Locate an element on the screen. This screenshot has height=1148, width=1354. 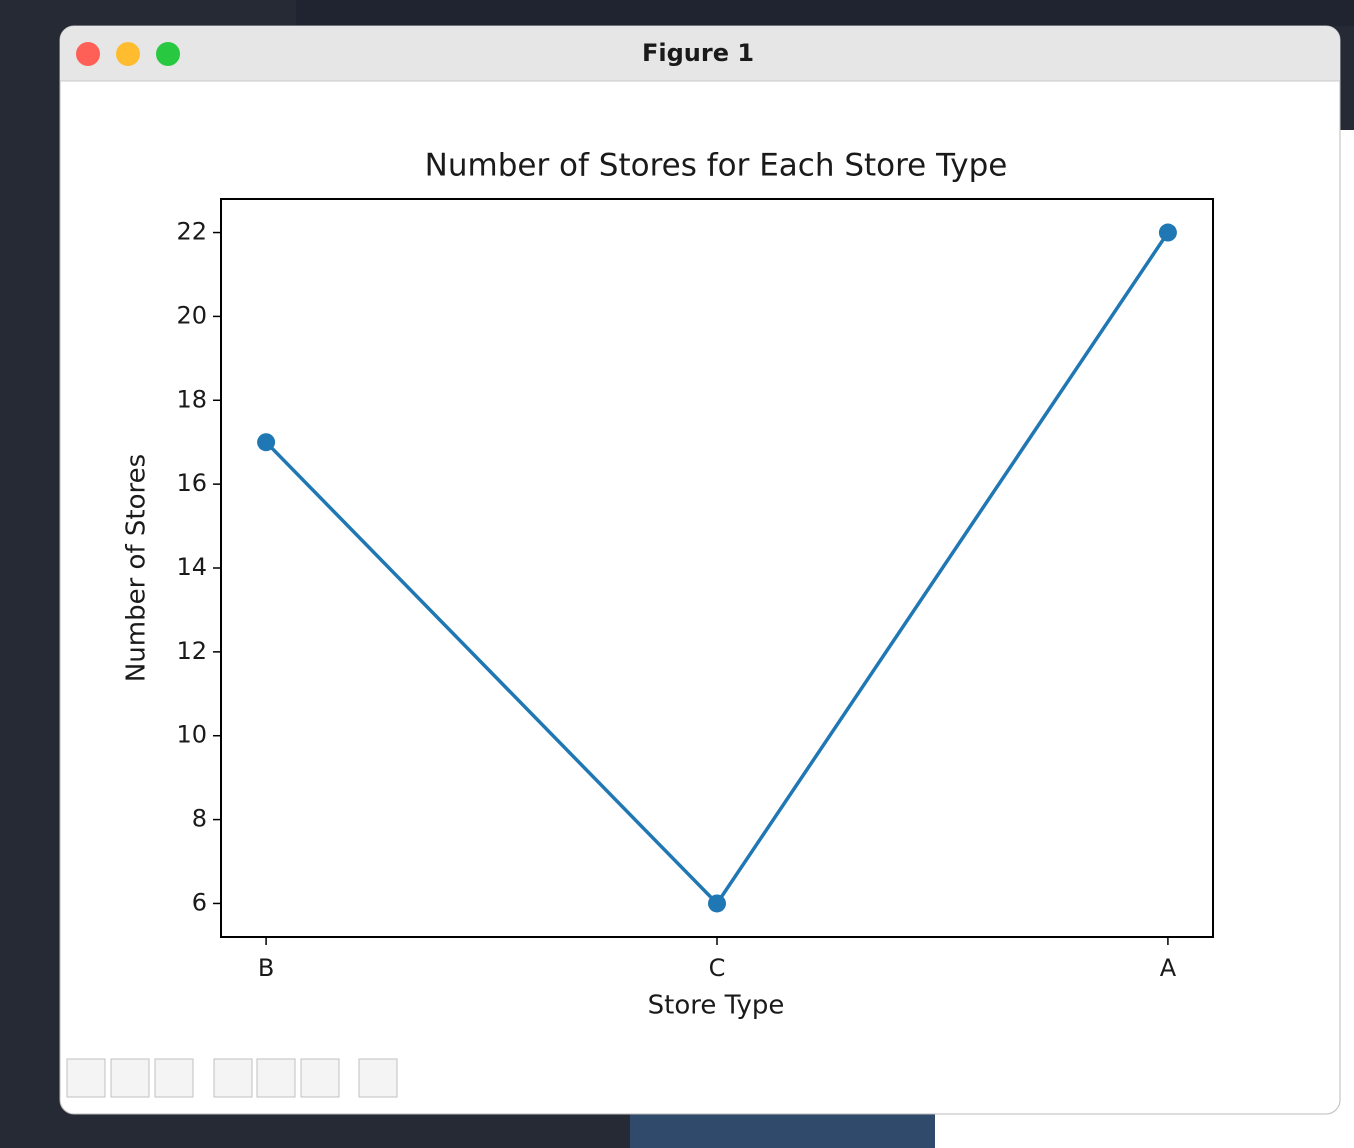
y-tick-label: 12 is located at coordinates (191, 651).